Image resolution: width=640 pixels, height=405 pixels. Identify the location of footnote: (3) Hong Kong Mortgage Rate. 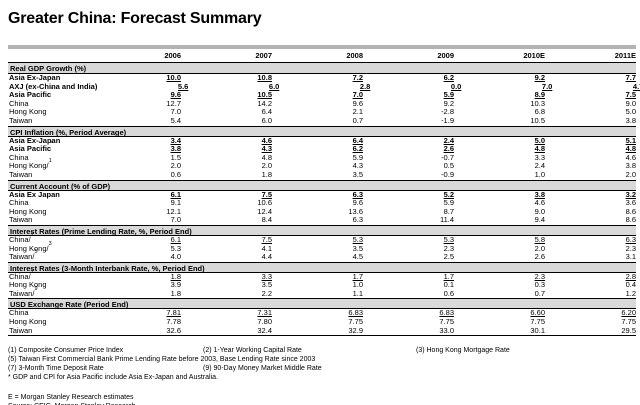
(463, 351).